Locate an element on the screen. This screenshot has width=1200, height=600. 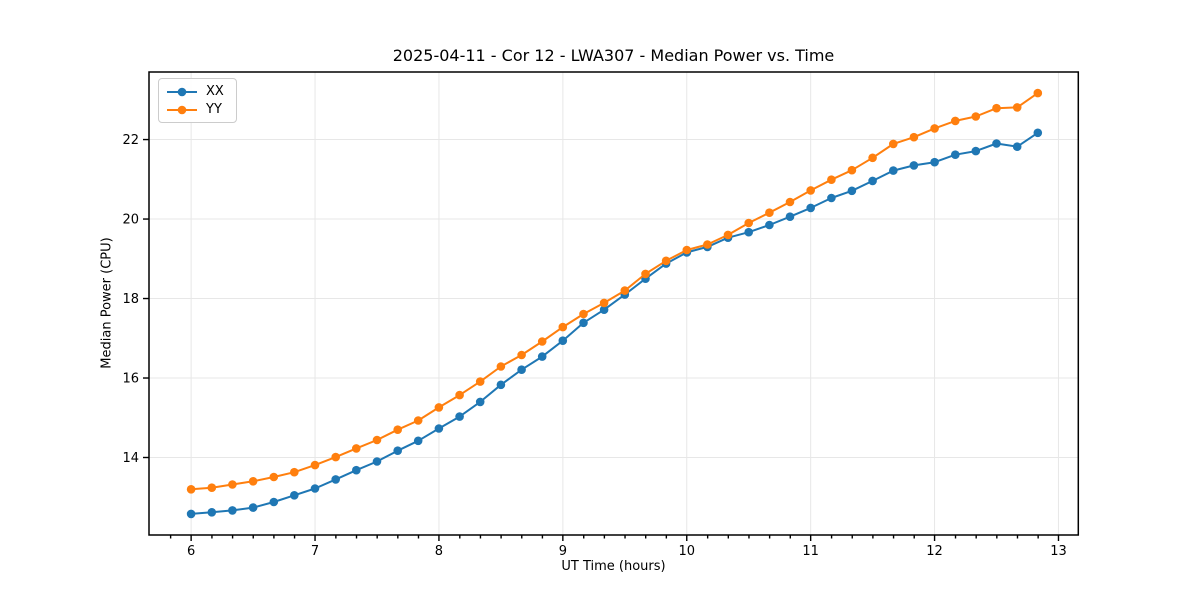
y-tick-label: 20 is located at coordinates (130, 220).